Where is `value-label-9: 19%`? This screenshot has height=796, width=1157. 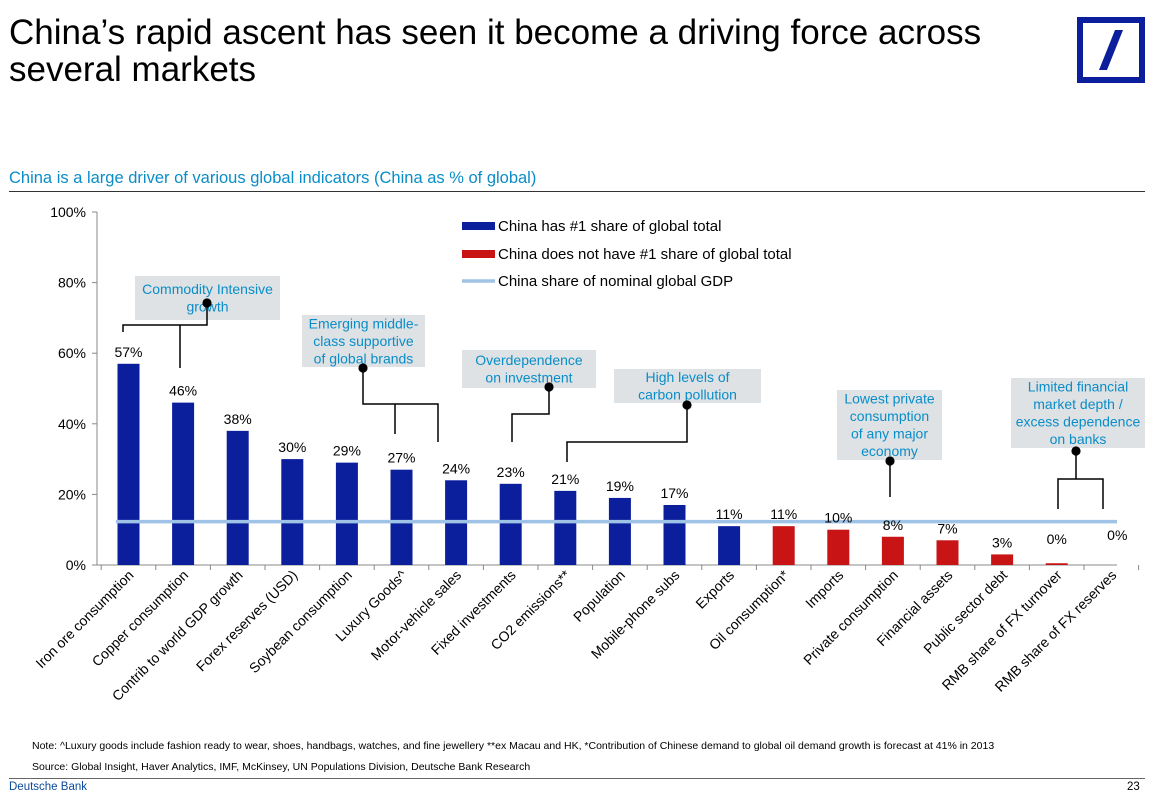
value-label-9: 19% is located at coordinates (620, 486).